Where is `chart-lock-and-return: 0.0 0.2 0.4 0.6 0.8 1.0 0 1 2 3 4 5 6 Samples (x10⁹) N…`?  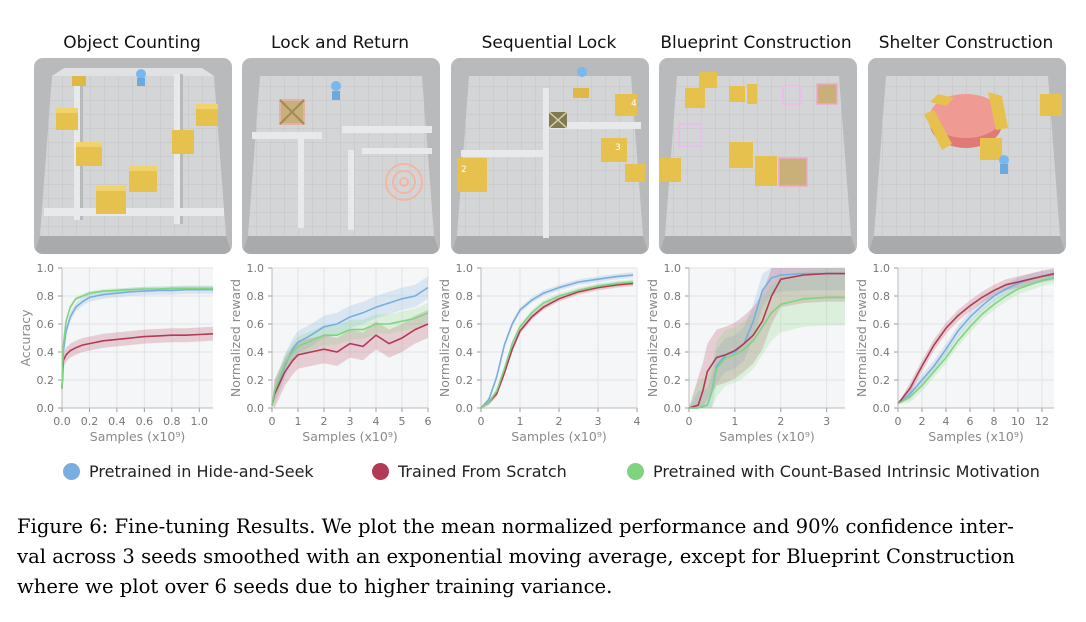 chart-lock-and-return: 0.0 0.2 0.4 0.6 0.8 1.0 0 1 2 3 4 5 6 Samples (x10⁹) N… is located at coordinates (330, 353).